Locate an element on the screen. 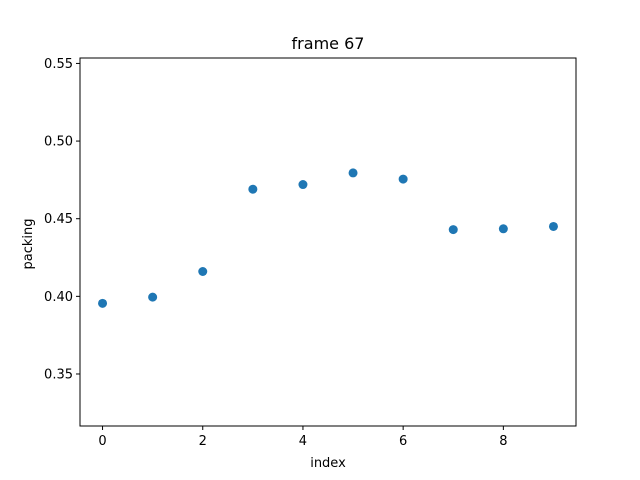 The width and height of the screenshot is (640, 480). y-tick-label: 0.45 is located at coordinates (58, 219).